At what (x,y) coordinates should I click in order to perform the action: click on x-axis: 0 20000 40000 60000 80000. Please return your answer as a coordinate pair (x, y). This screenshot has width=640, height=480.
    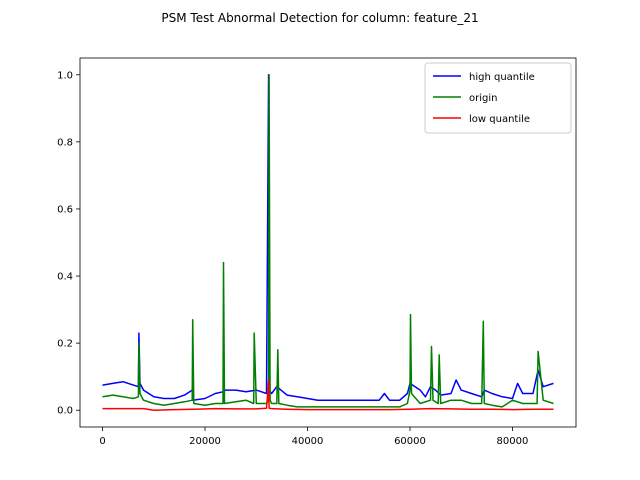
    Looking at the image, I should click on (313, 437).